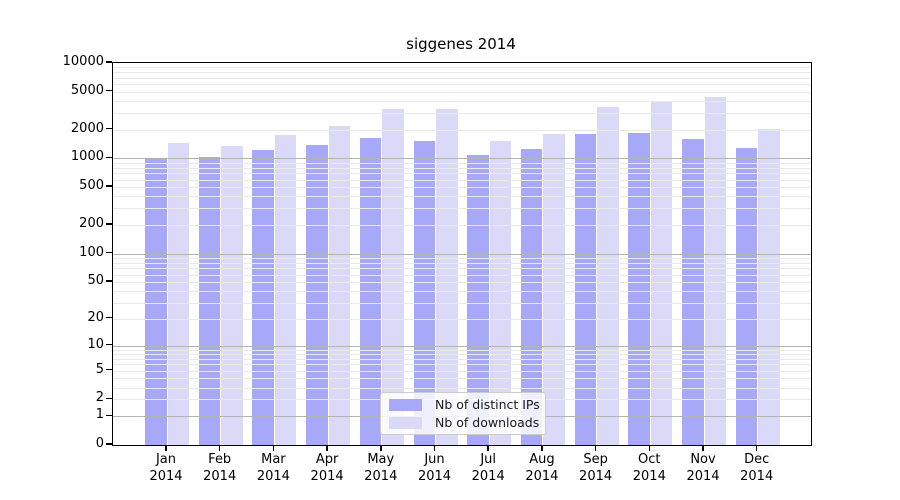 This screenshot has height=500, width=900. I want to click on bar-oct-distinct-ips, so click(639, 288).